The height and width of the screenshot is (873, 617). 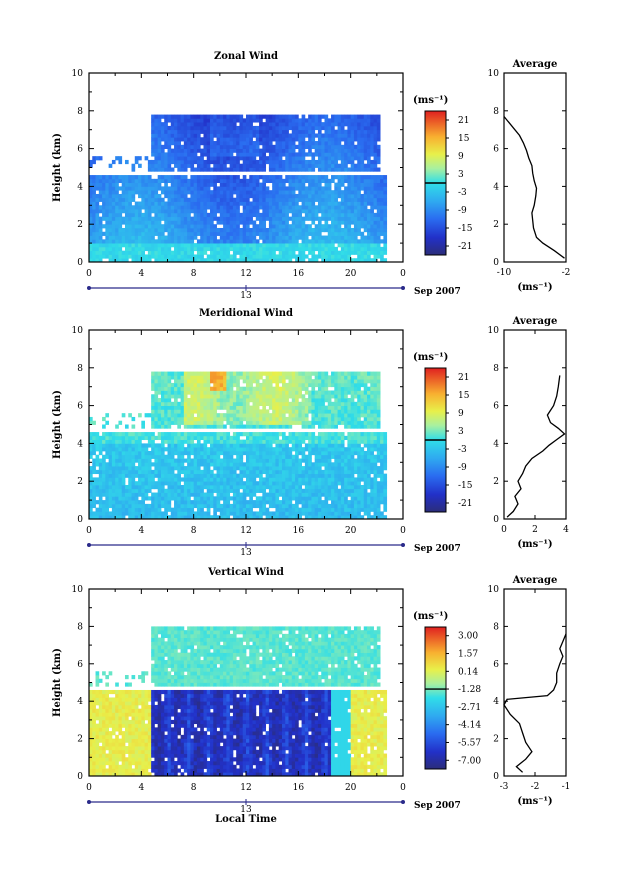 What do you see at coordinates (245, 274) in the screenshot?
I see `x-tick-label: 12` at bounding box center [245, 274].